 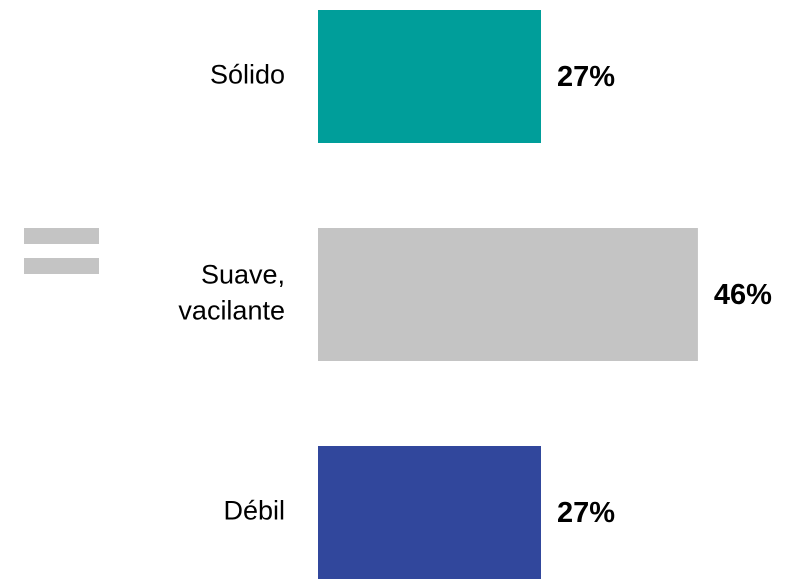 I want to click on equals-icon-bottom, so click(x=61, y=266).